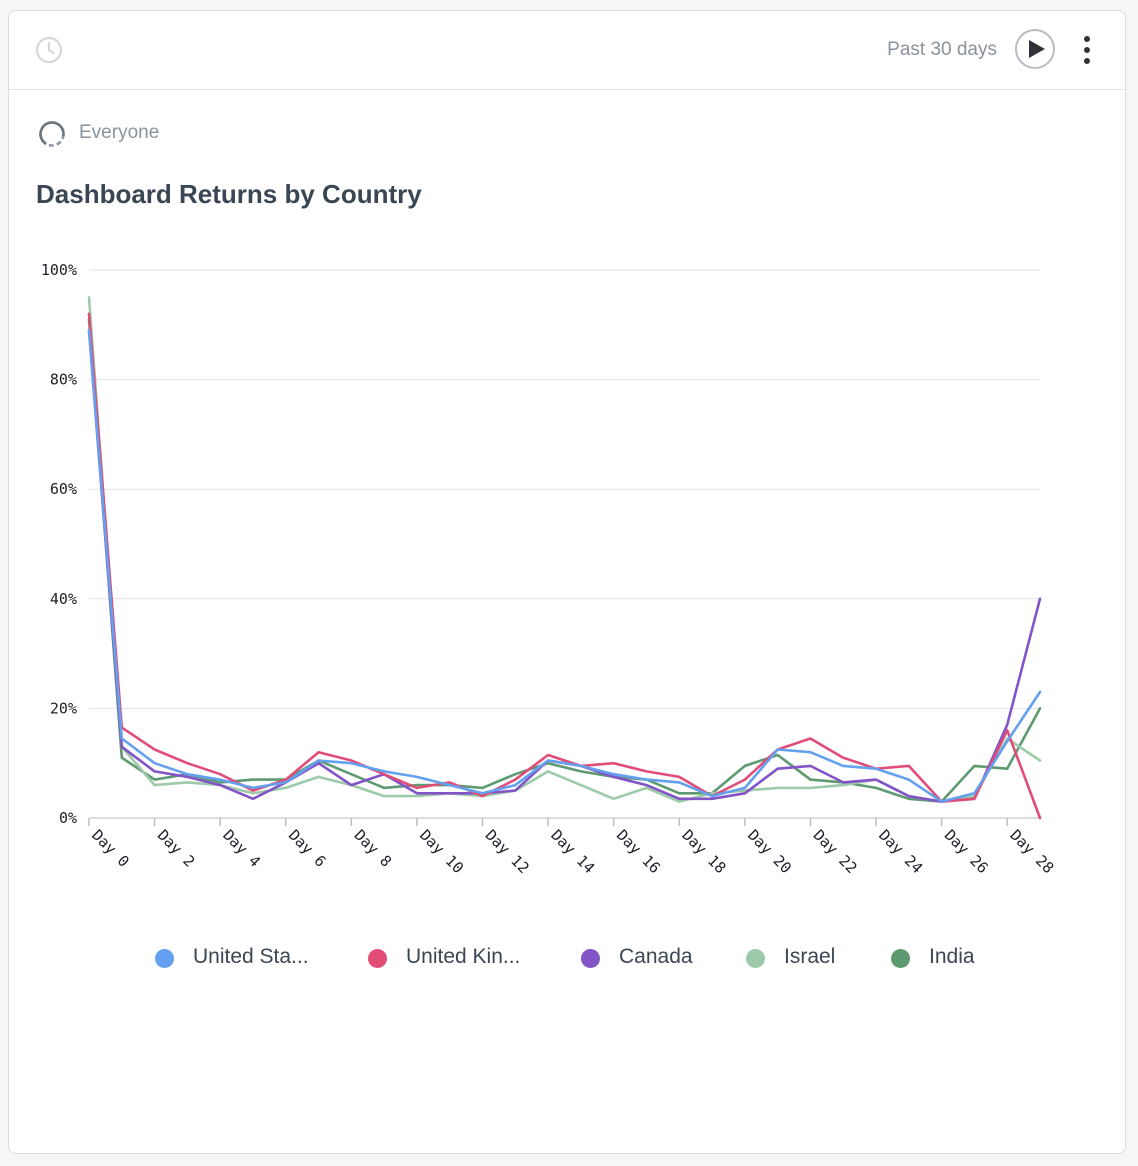 The width and height of the screenshot is (1138, 1166). What do you see at coordinates (59, 270) in the screenshot?
I see `y-tick-label: 100%` at bounding box center [59, 270].